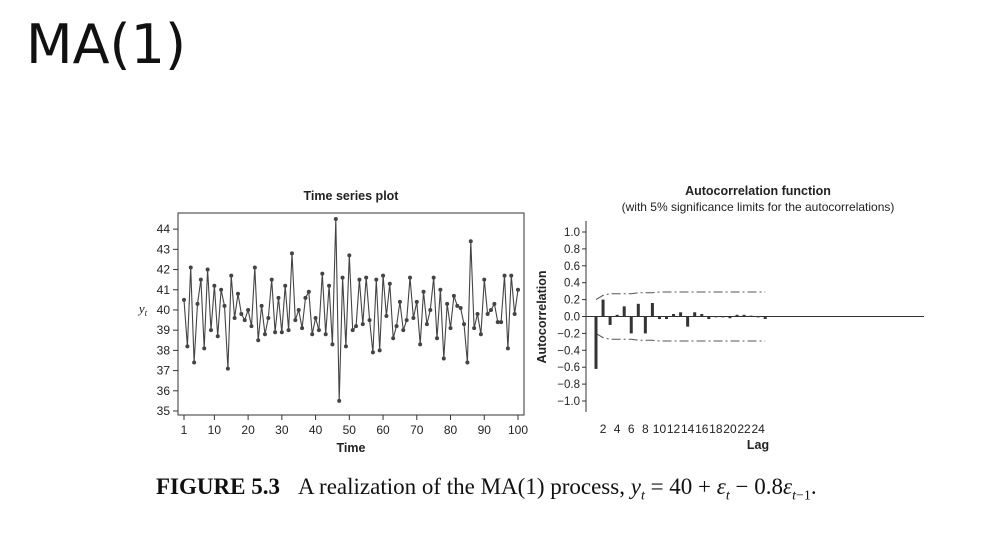 The image size is (1007, 549). Describe the element at coordinates (645, 429) in the screenshot. I see `acf-x-tick-label: 8` at that location.